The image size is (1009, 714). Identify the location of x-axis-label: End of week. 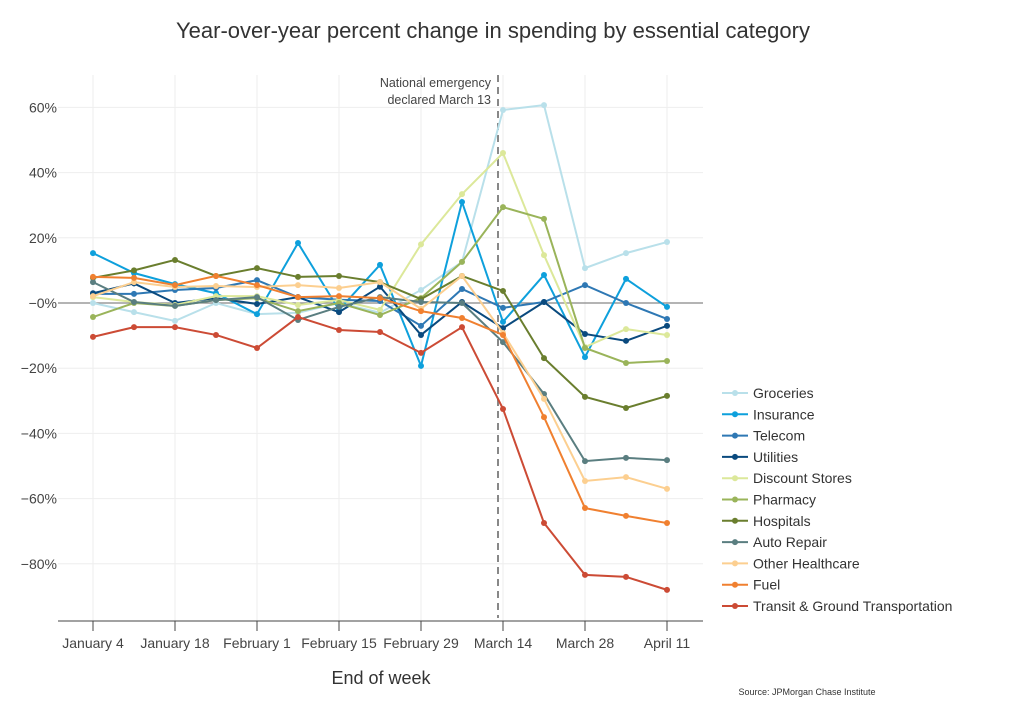
(381, 678).